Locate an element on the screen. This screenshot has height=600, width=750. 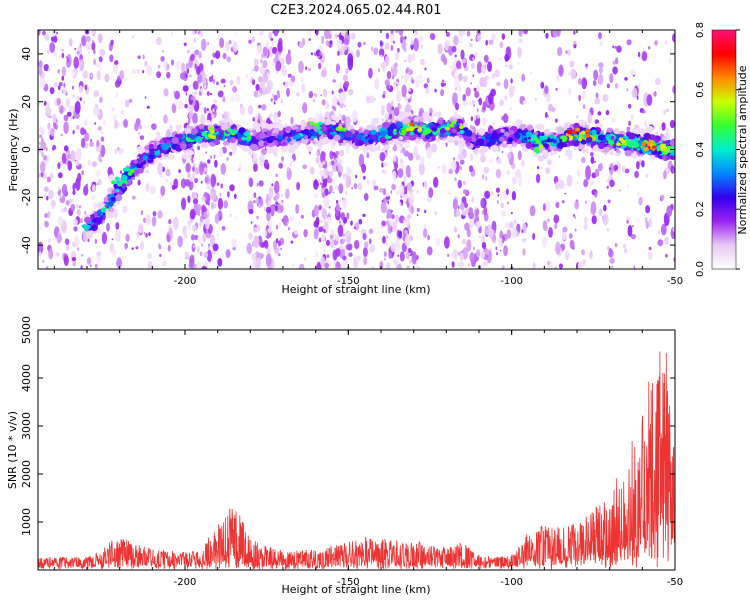
colorbar-tick-label: 0.4 is located at coordinates (700, 150).